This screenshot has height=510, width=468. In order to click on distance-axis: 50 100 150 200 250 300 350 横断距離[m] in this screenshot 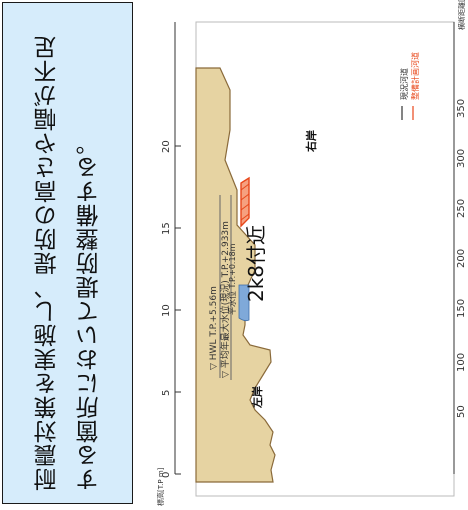, I will do `click(460, 237)`.